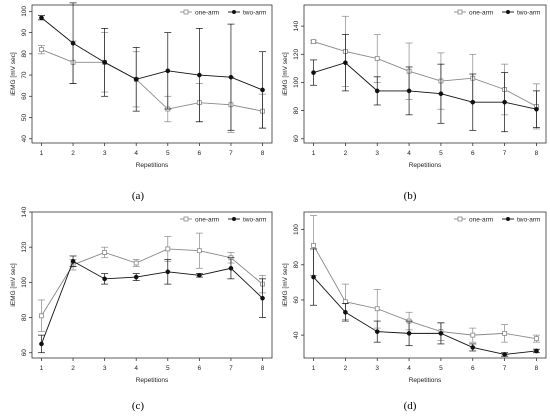  Describe the element at coordinates (24, 33) in the screenshot. I see `y-tick-label: 90` at that location.